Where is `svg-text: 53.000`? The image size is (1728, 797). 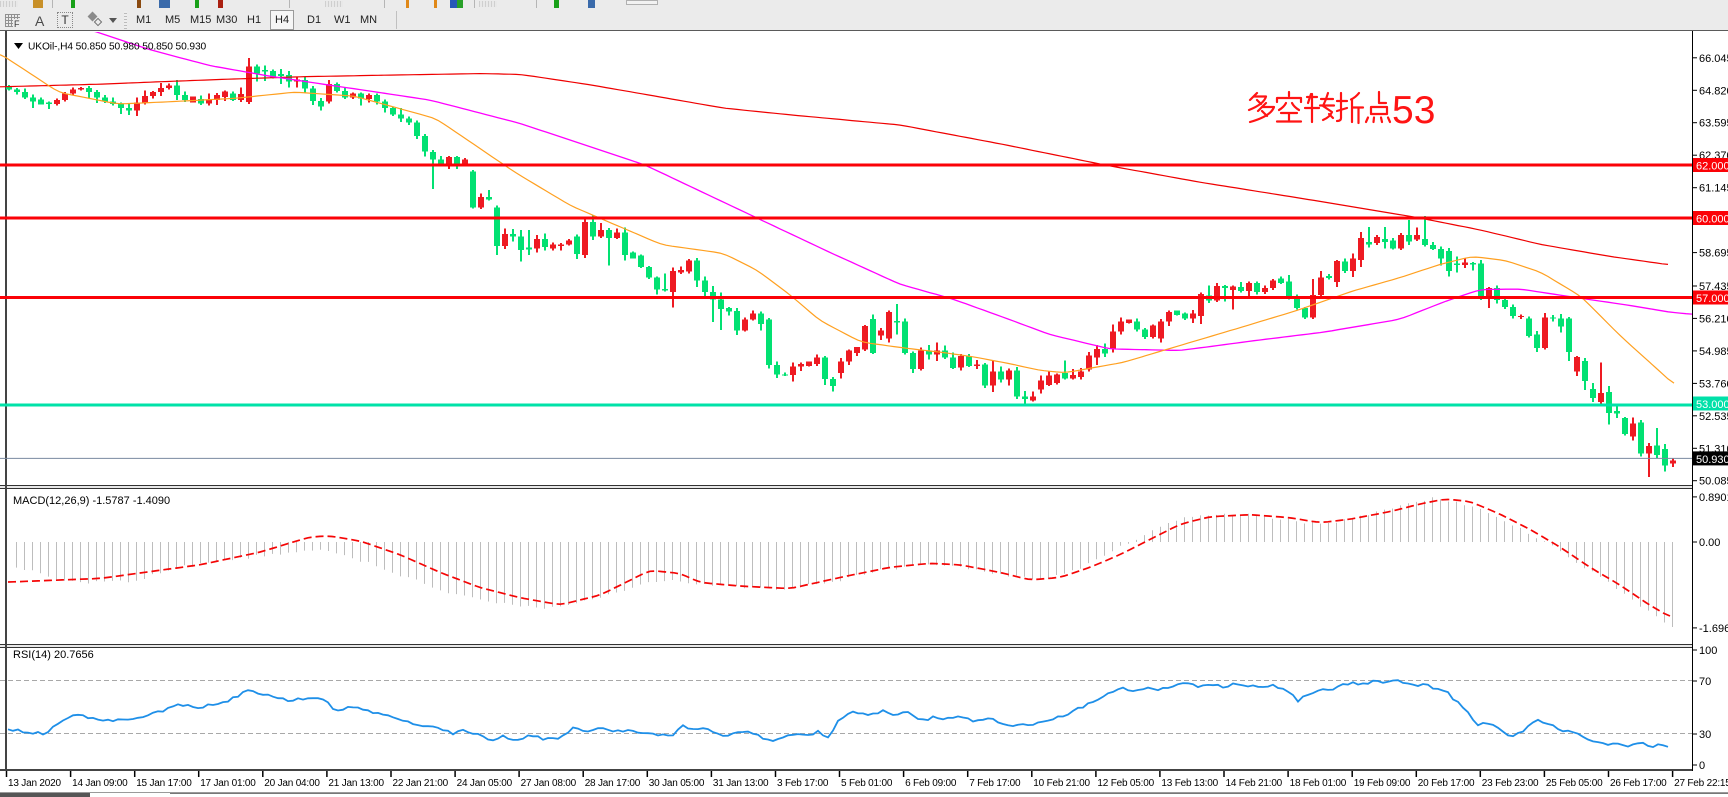
svg-text: 53.000 is located at coordinates (1712, 405).